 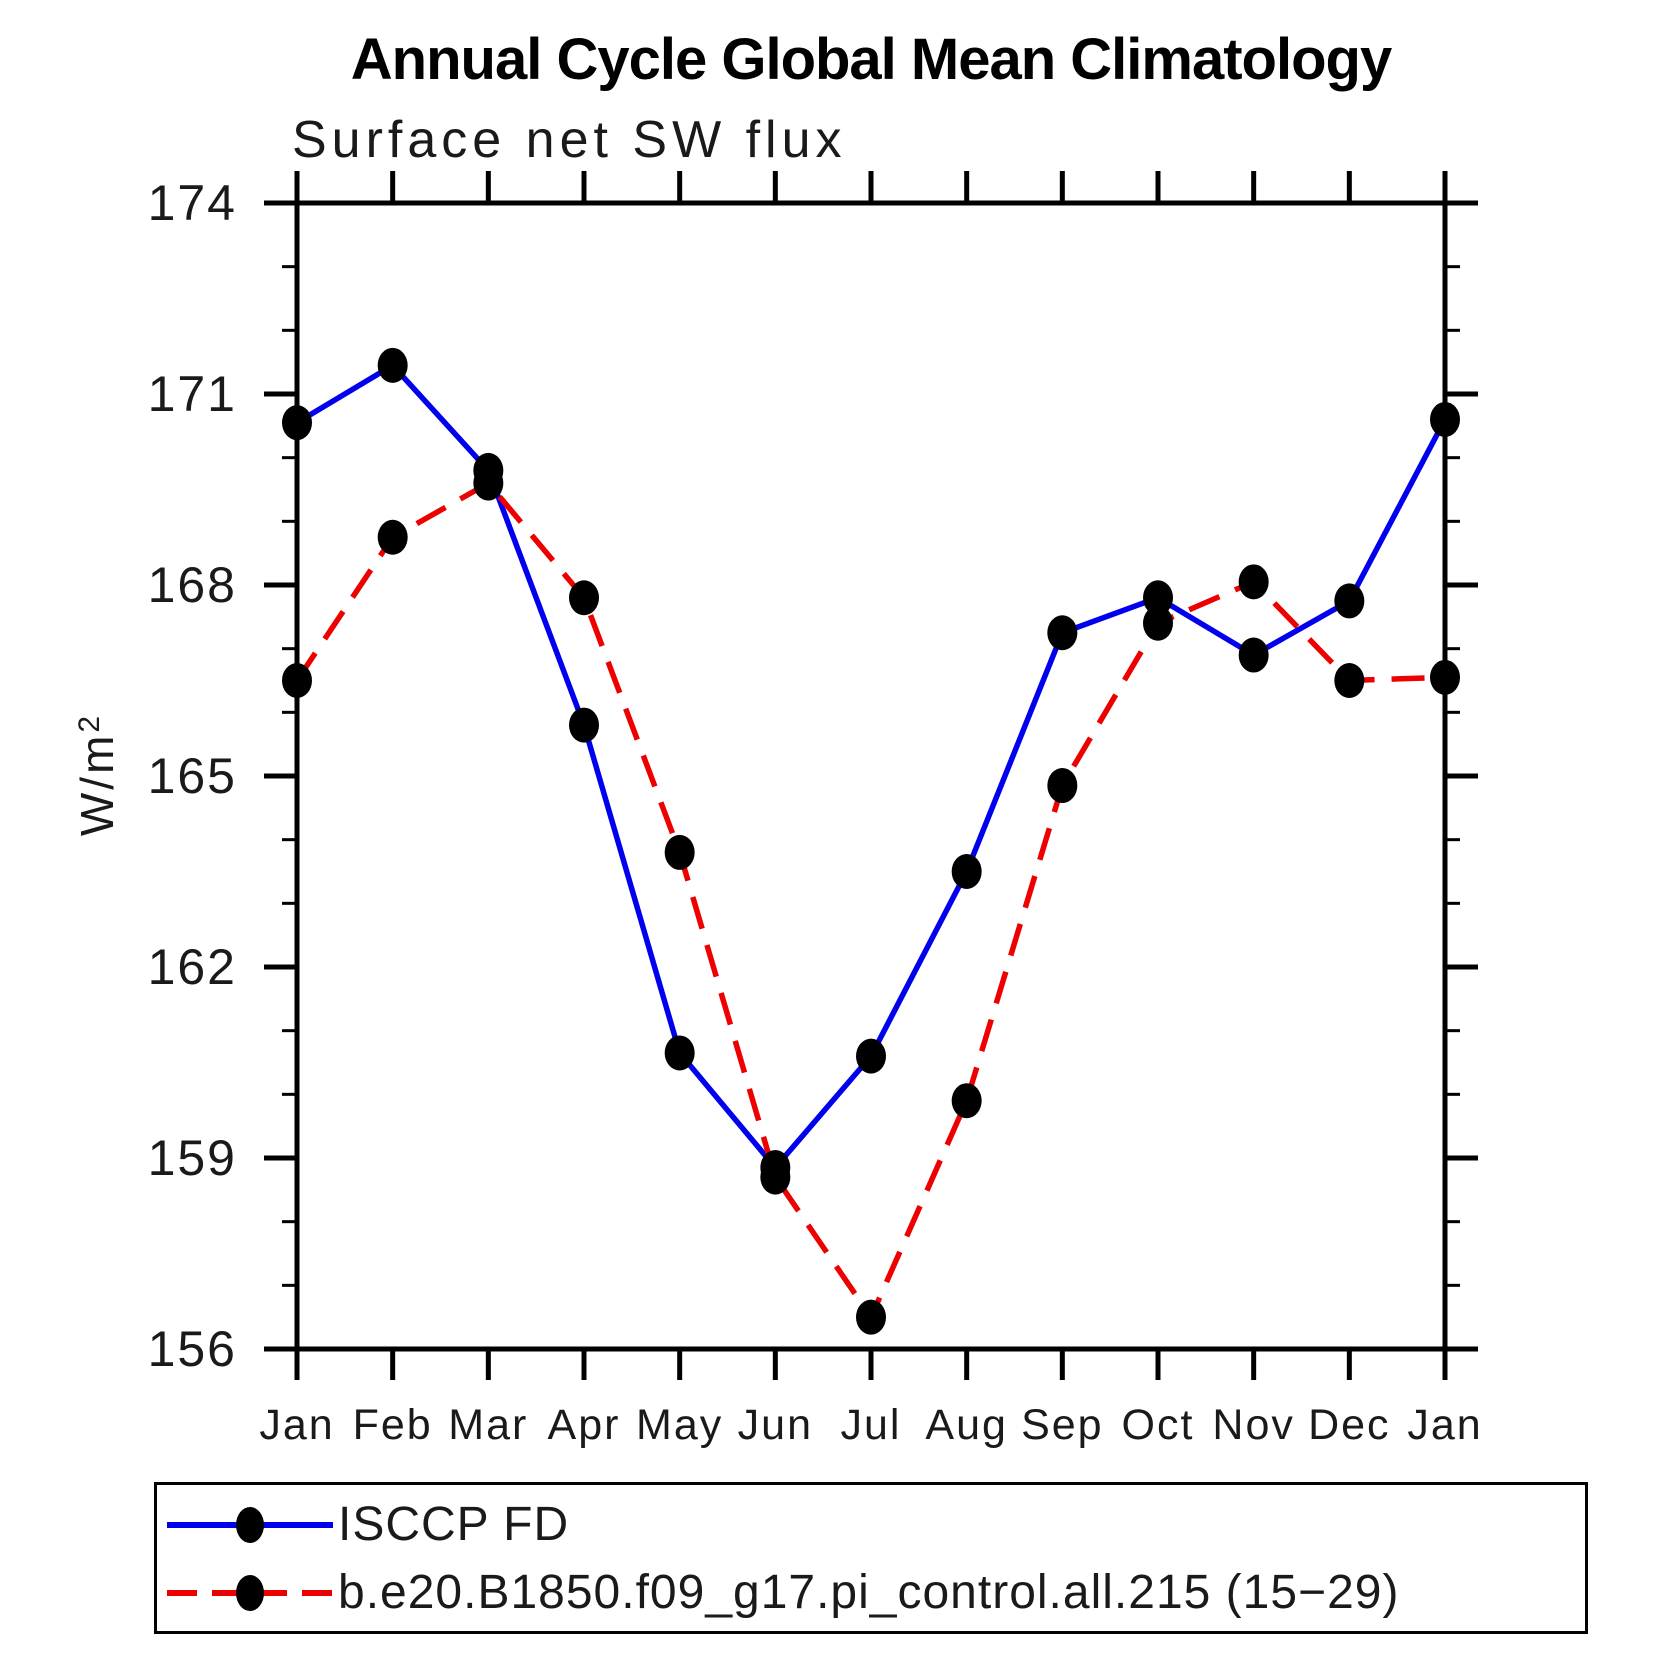 I want to click on data-point-1-Dec-166.5, so click(x=1349, y=680).